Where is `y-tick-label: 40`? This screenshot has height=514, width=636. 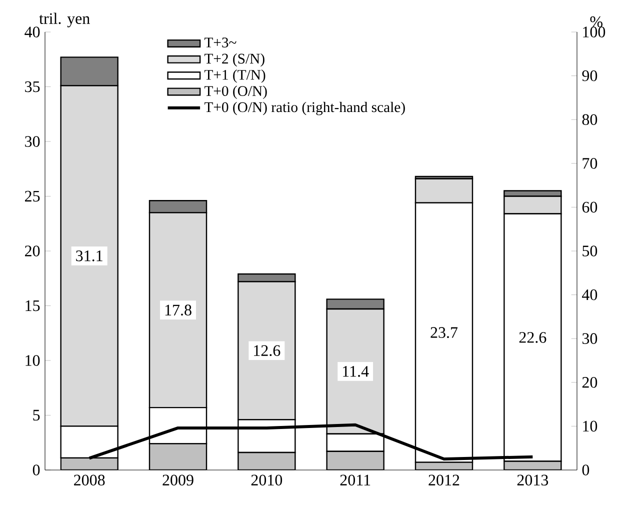
y-tick-label: 40 is located at coordinates (32, 32).